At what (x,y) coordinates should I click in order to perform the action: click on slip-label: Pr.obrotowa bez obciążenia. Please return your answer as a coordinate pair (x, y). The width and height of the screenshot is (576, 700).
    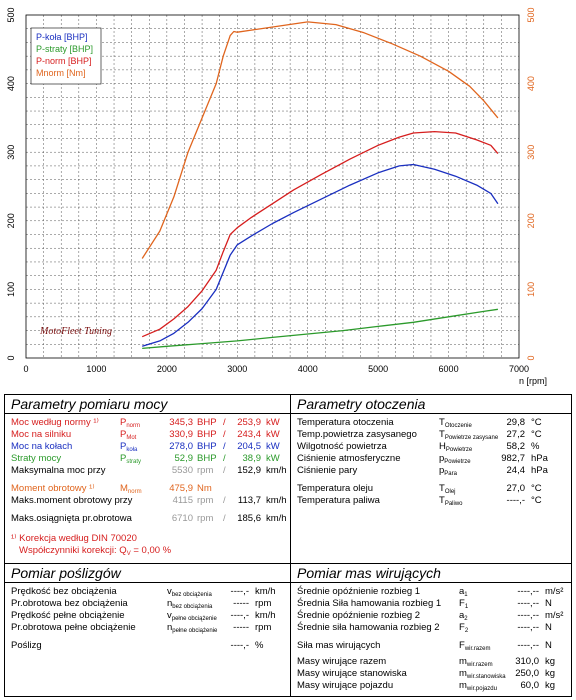
    Looking at the image, I should click on (69, 603).